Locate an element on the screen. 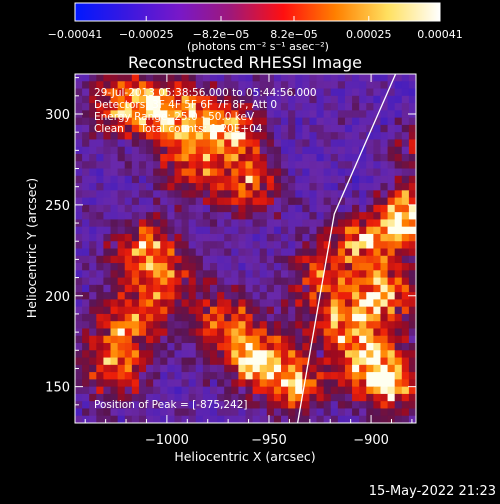 The width and height of the screenshot is (500, 504). y-tick-label: 150 is located at coordinates (57, 388).